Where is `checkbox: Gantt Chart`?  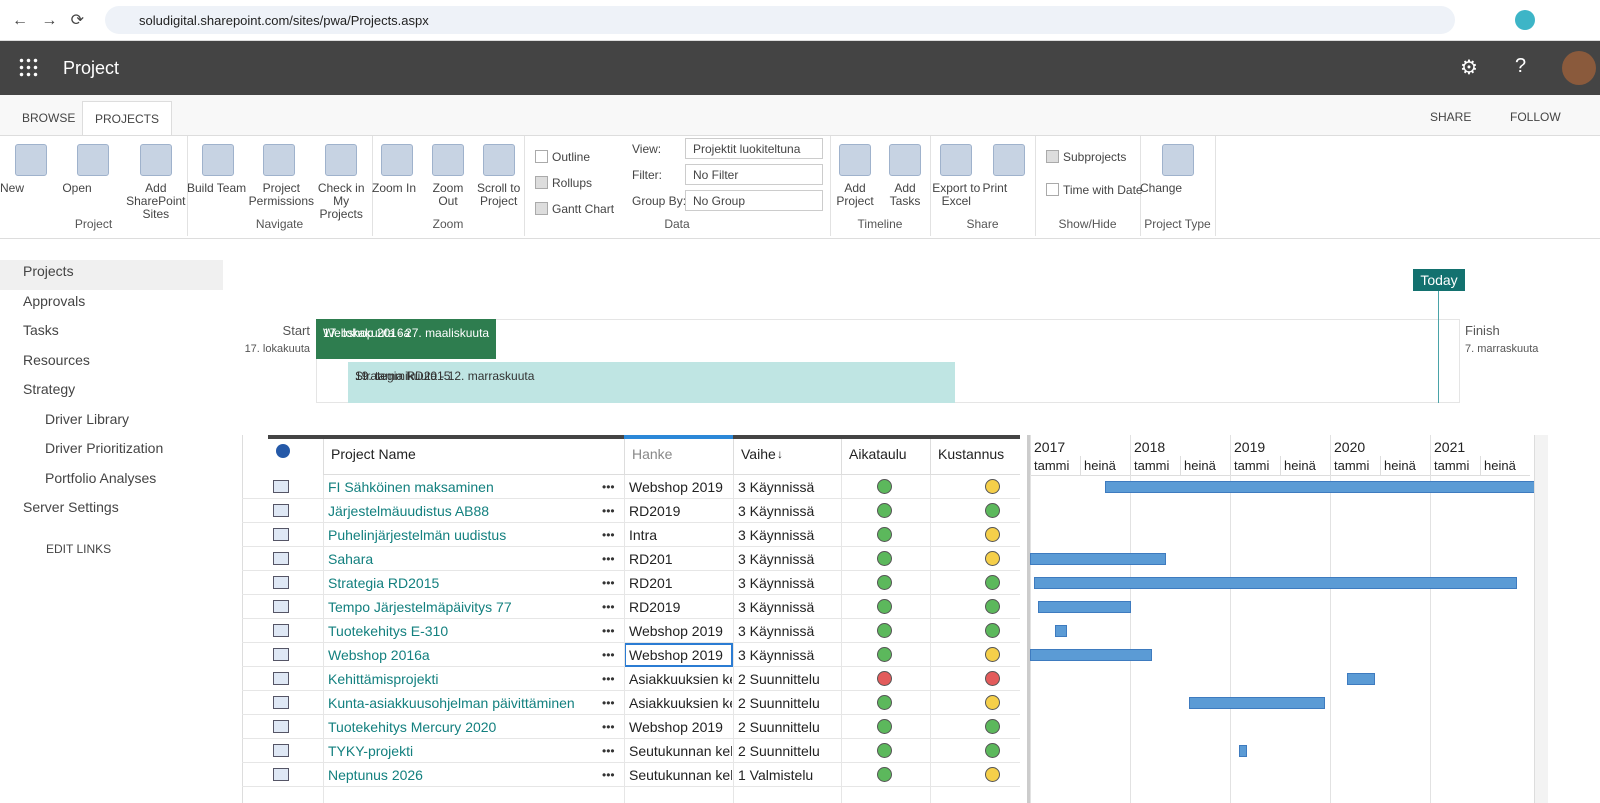 checkbox: Gantt Chart is located at coordinates (574, 209).